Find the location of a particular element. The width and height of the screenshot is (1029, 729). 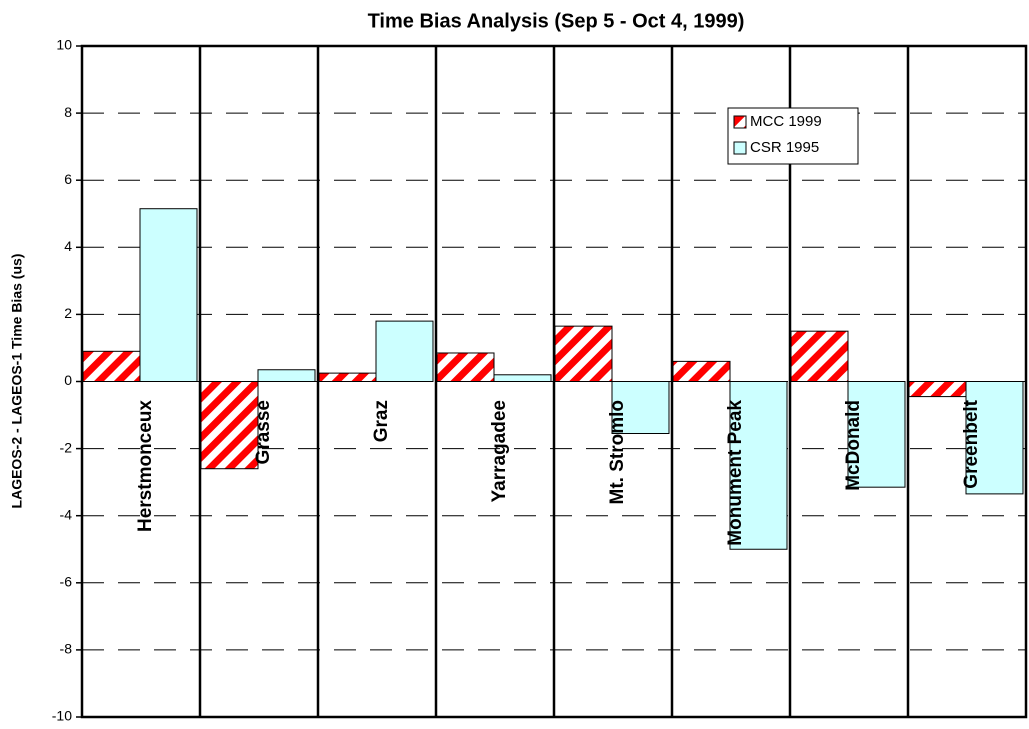

x-tick-label: Monument Peak is located at coordinates (735, 473).